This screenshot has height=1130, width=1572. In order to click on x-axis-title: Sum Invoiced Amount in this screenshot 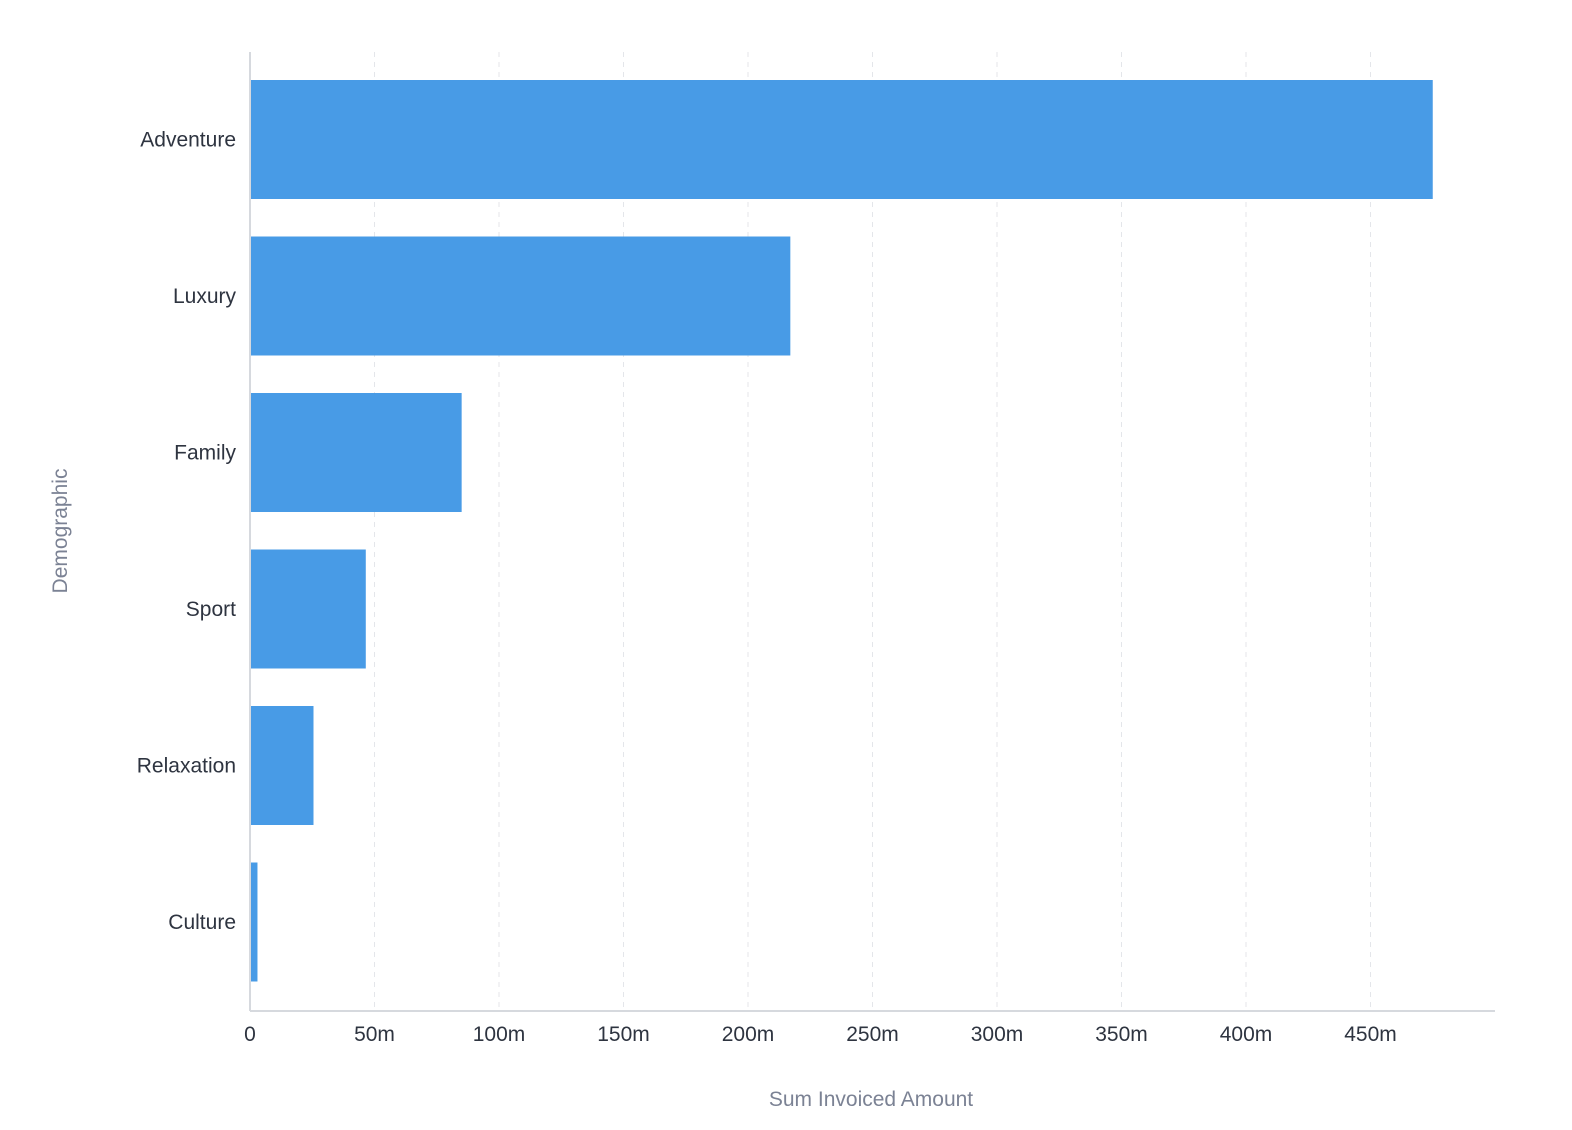, I will do `click(871, 1099)`.